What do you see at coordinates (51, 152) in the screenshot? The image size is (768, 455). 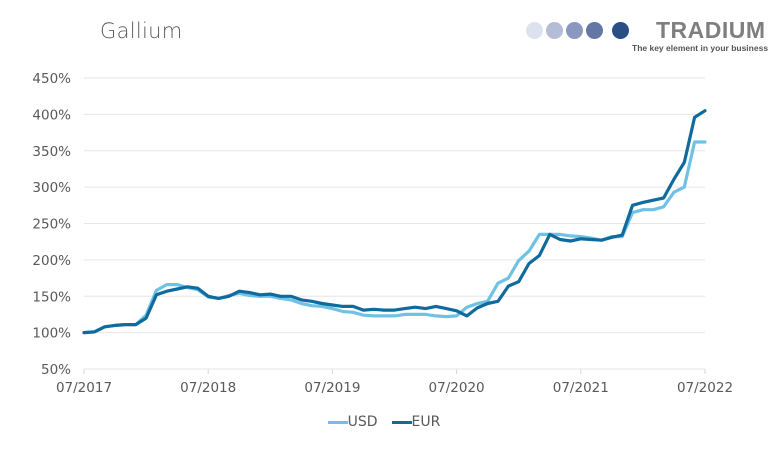 I see `y-tick-label: 350%` at bounding box center [51, 152].